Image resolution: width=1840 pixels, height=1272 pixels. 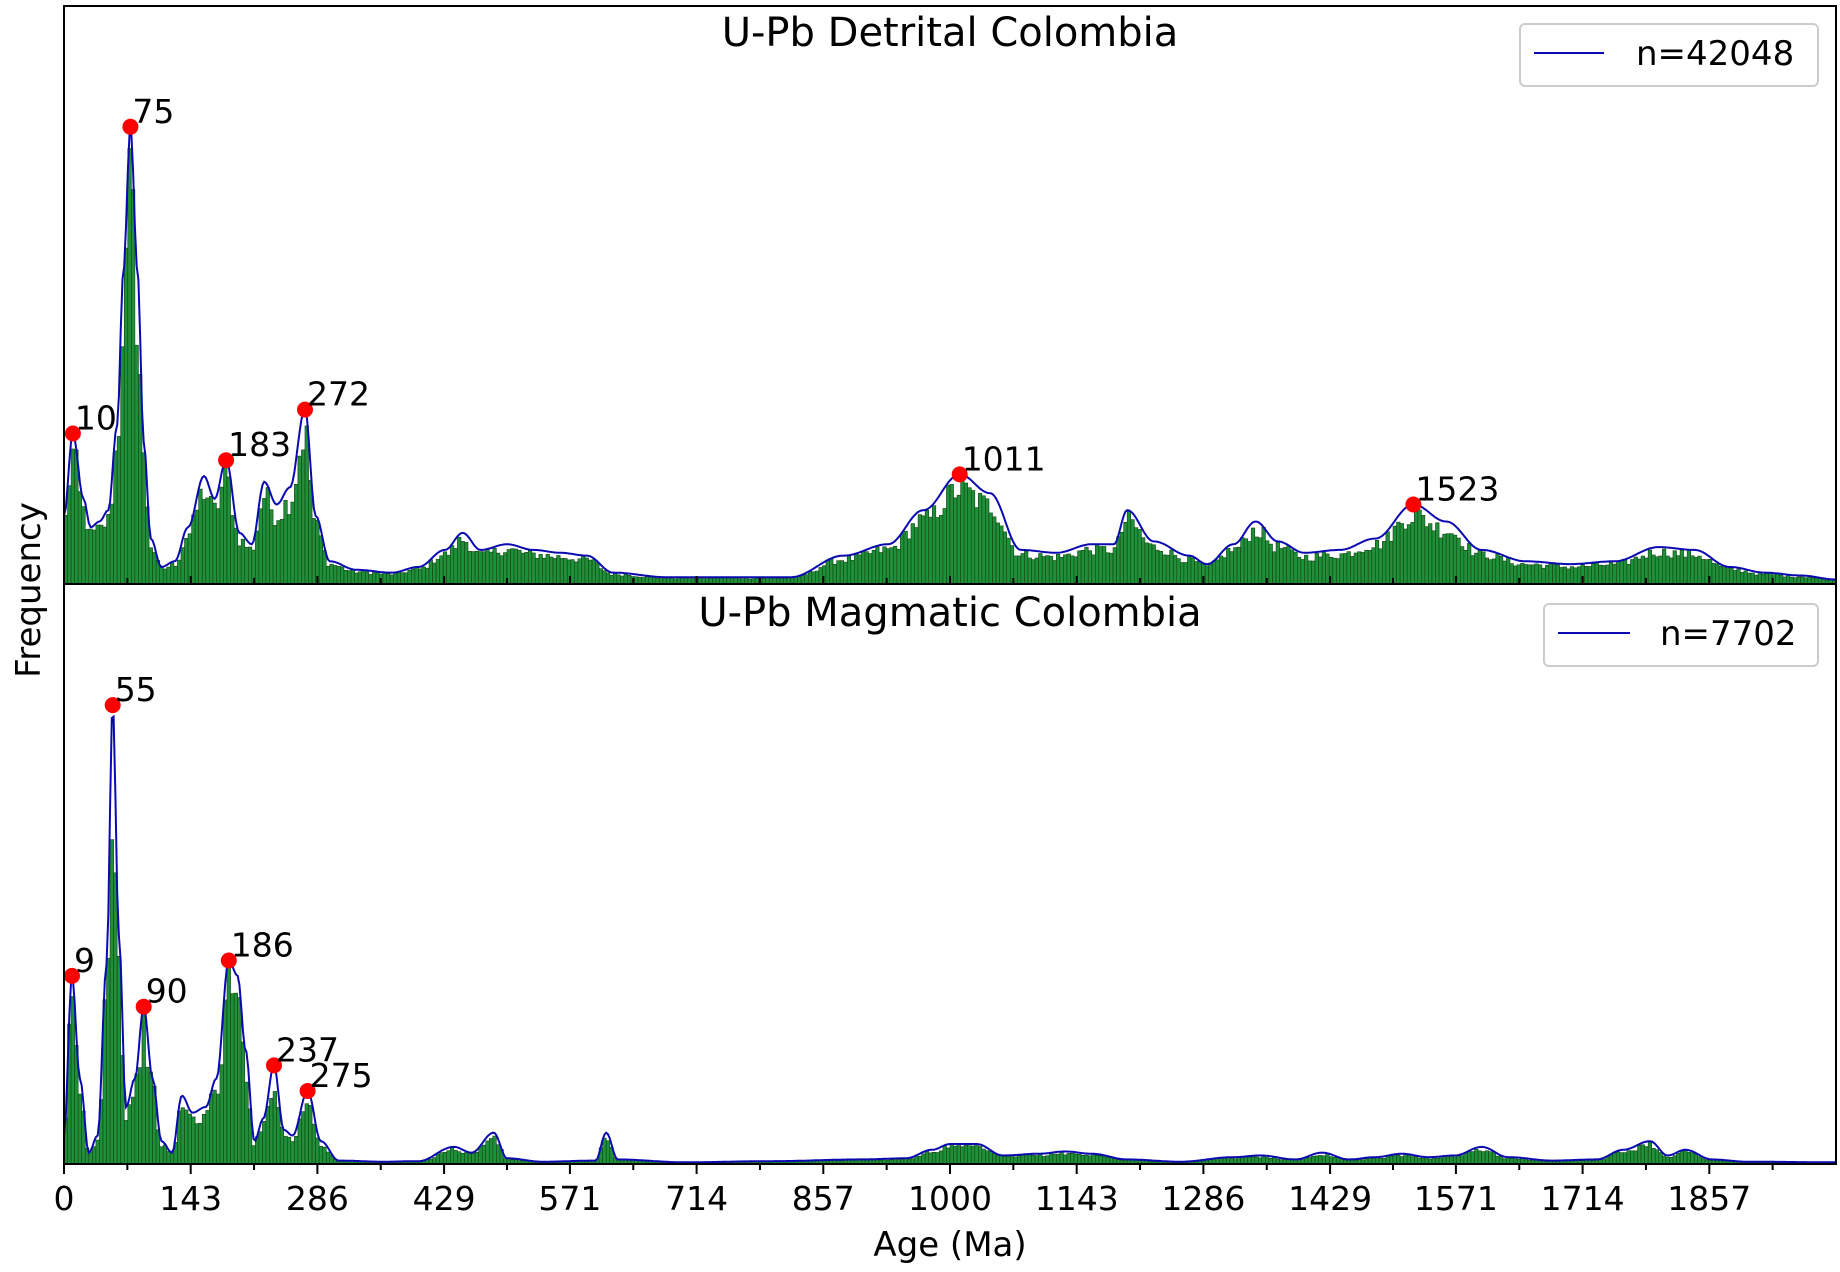 I want to click on magmatic-peak-label: 55, so click(x=136, y=689).